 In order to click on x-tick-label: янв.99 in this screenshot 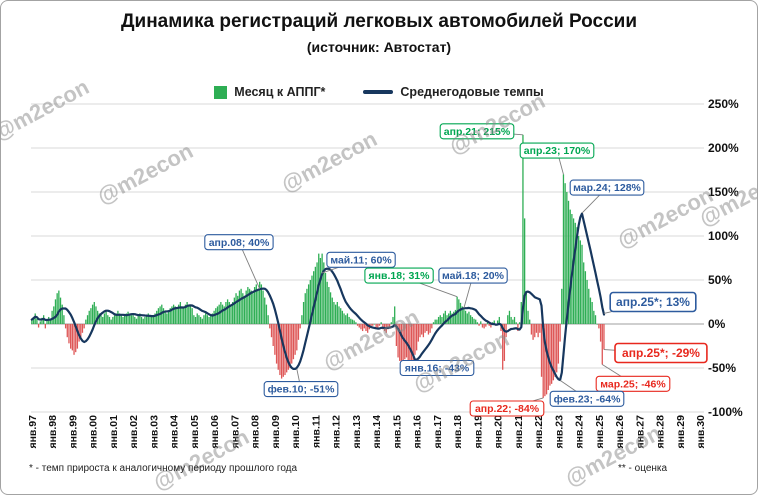, I will do `click(73, 432)`.